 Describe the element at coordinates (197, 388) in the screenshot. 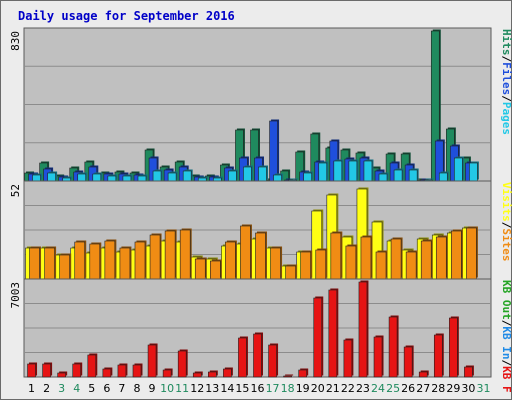

I see `x-tick-label-day-12: 12` at that location.